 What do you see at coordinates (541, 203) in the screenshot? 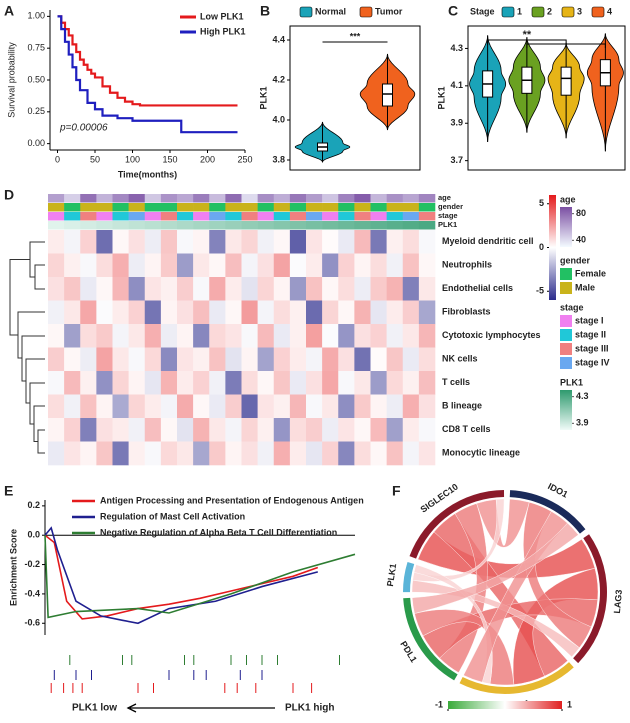
I see `colorbar-label: 5` at bounding box center [541, 203].